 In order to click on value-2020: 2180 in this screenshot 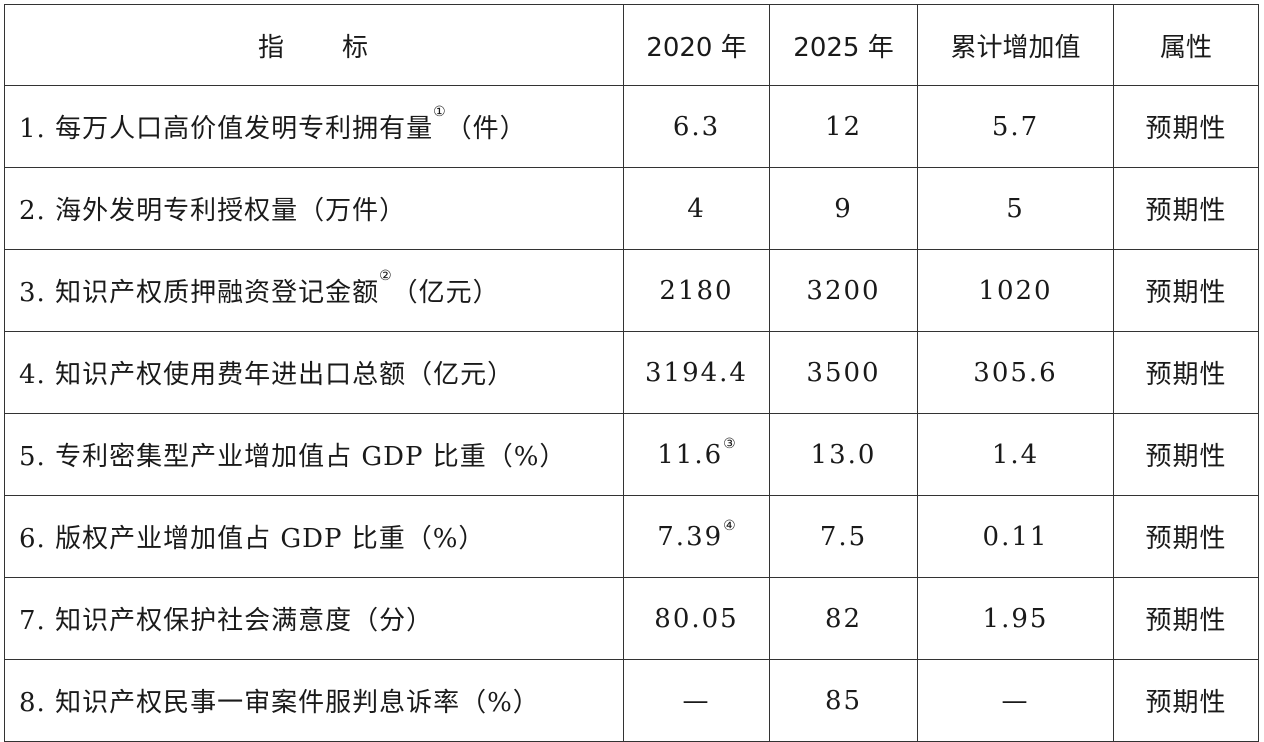, I will do `click(696, 290)`.